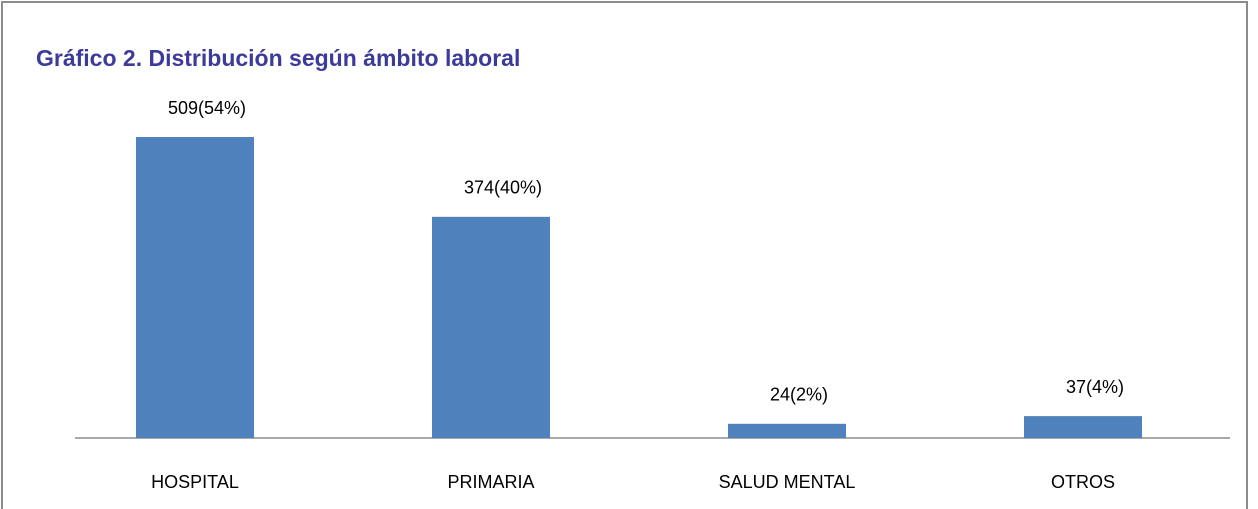  Describe the element at coordinates (207, 108) in the screenshot. I see `data-label: 509(54%)` at that location.